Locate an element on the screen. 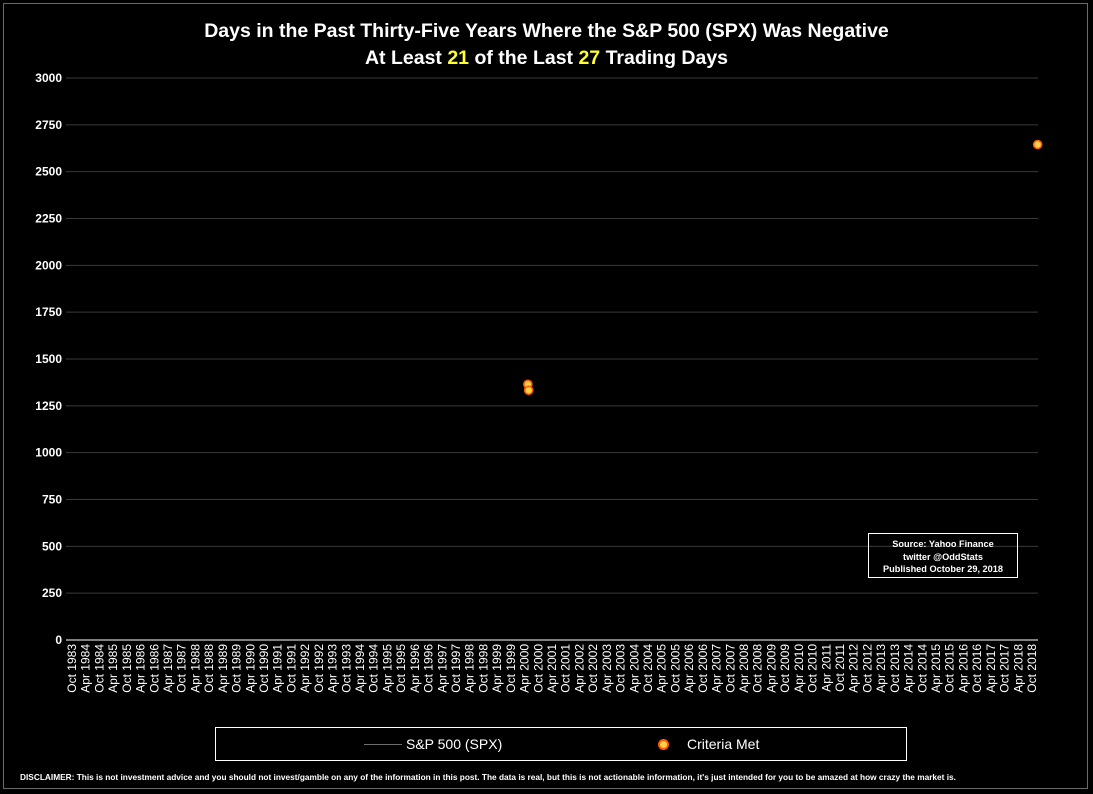 This screenshot has height=794, width=1093. x-tick-label-64: Oct 2015 is located at coordinates (950, 668).